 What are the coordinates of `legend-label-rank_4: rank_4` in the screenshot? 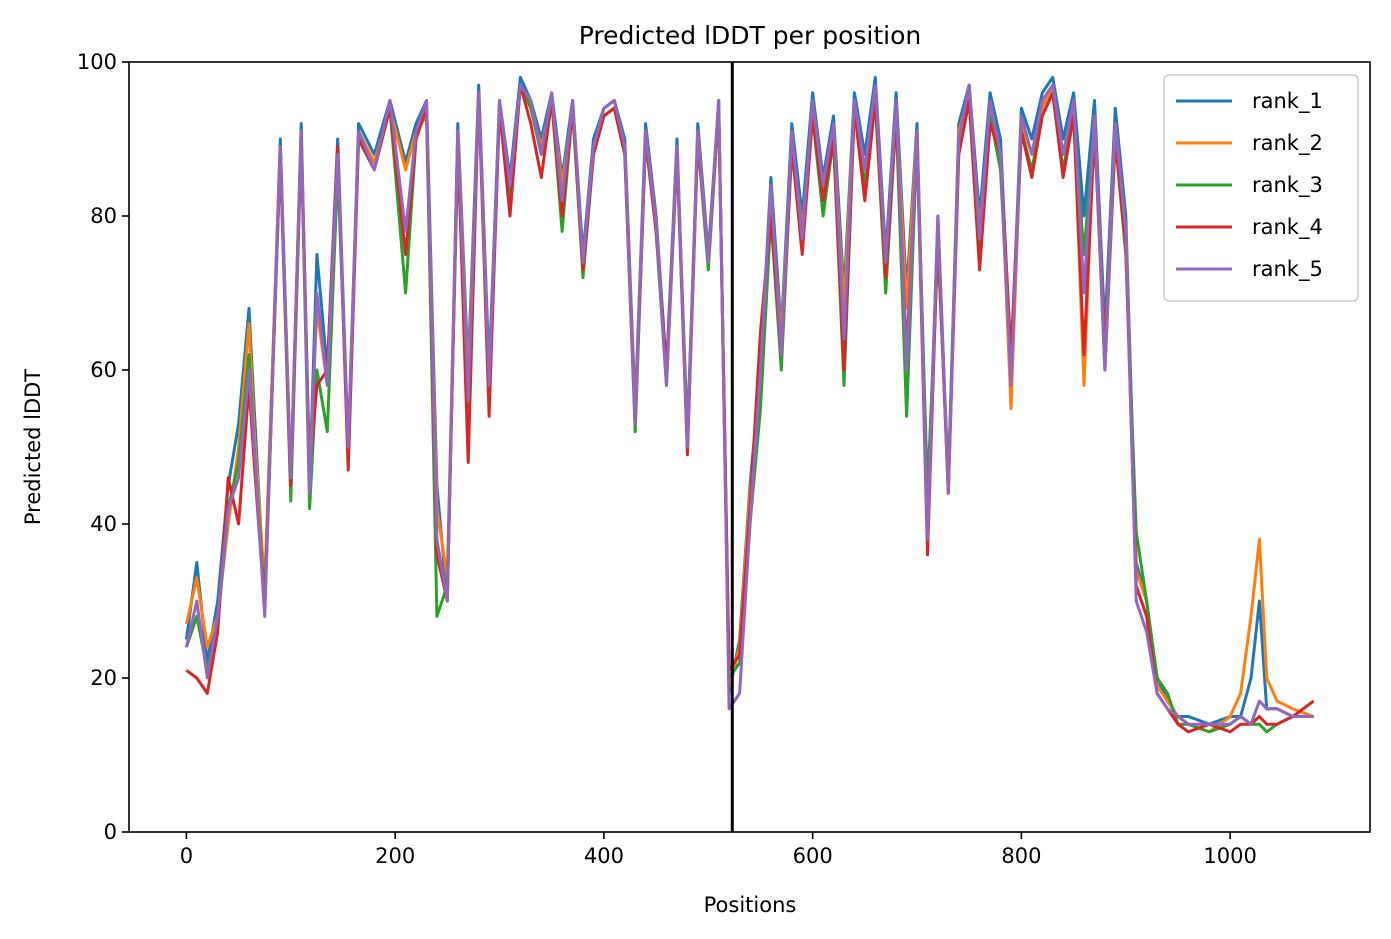 It's located at (1287, 227).